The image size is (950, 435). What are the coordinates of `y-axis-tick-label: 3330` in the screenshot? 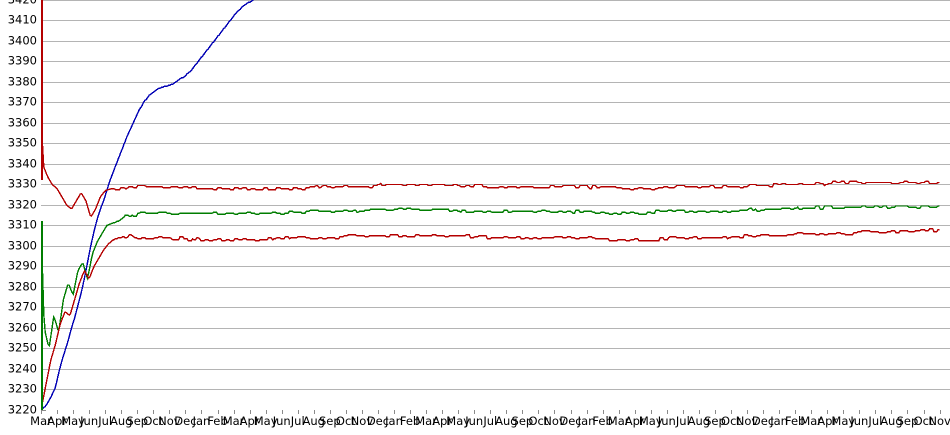 It's located at (22, 183).